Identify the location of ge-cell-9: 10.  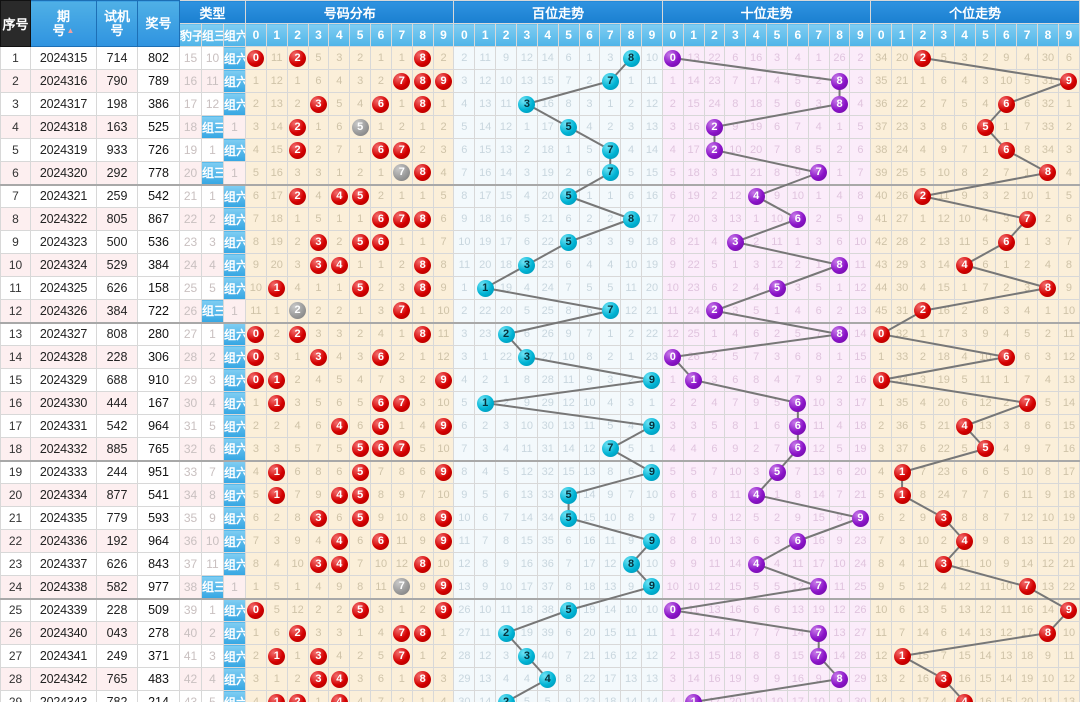
(1068, 311).